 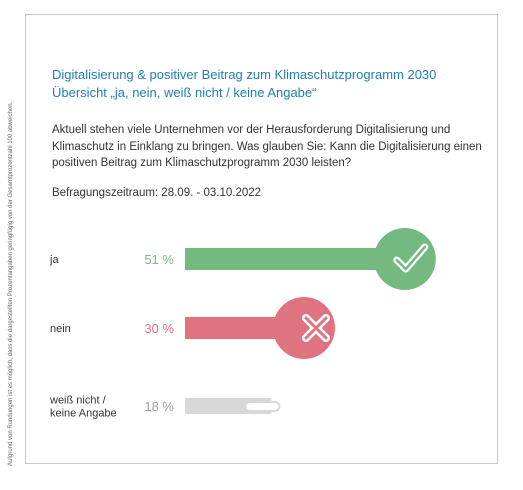 I want to click on value-label-2: 18 %, so click(x=159, y=406).